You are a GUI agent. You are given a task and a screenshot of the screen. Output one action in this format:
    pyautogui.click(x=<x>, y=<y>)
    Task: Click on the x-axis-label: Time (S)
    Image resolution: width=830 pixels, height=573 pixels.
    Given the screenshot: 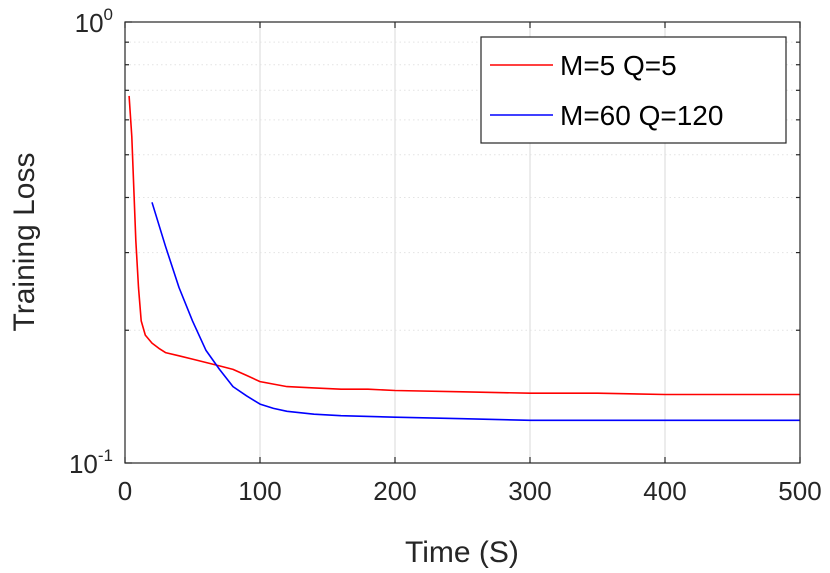 What is the action you would take?
    pyautogui.click(x=462, y=552)
    